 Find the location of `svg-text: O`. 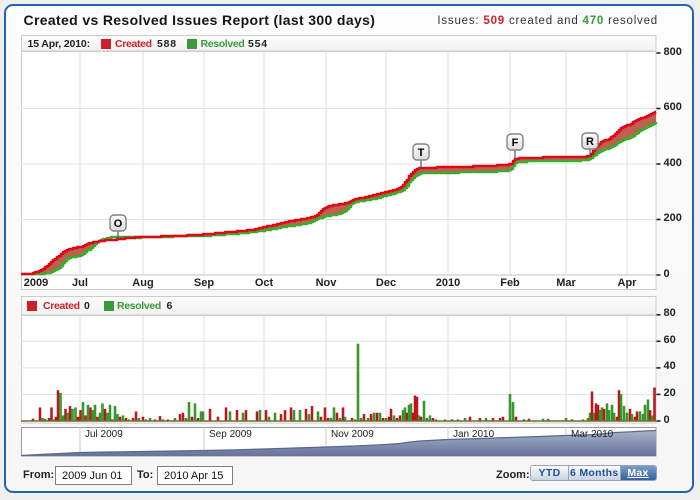

svg-text: O is located at coordinates (118, 224).